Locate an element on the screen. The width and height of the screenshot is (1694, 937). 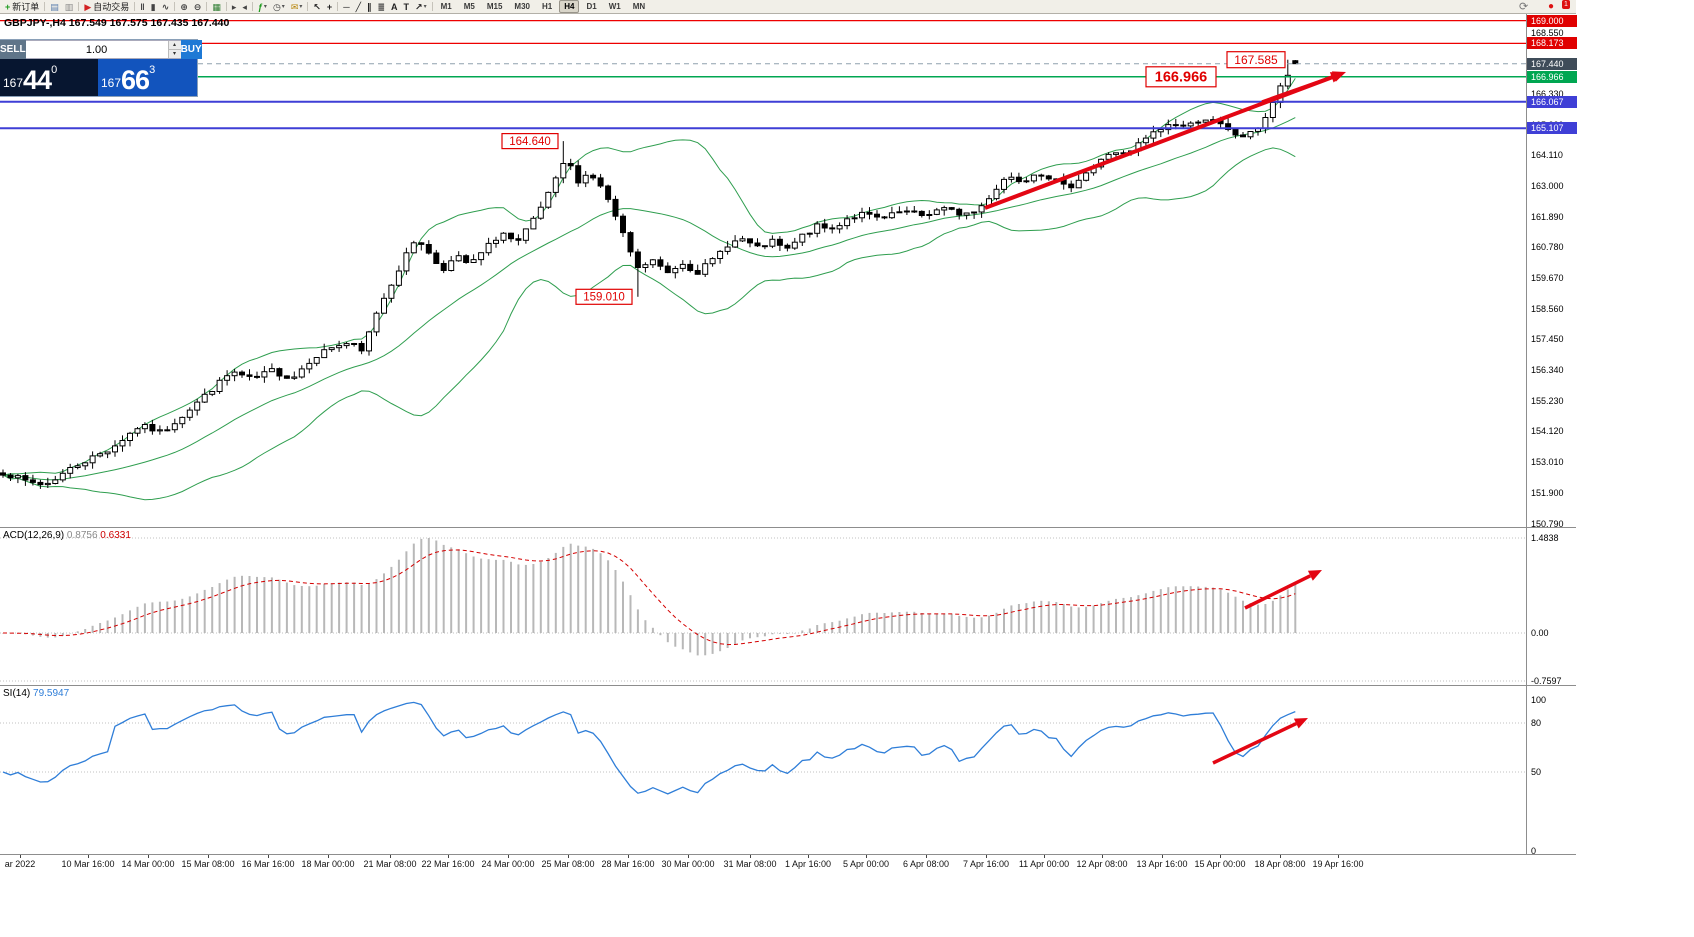
indicator-scale-label: 1.4838 is located at coordinates (1545, 537).